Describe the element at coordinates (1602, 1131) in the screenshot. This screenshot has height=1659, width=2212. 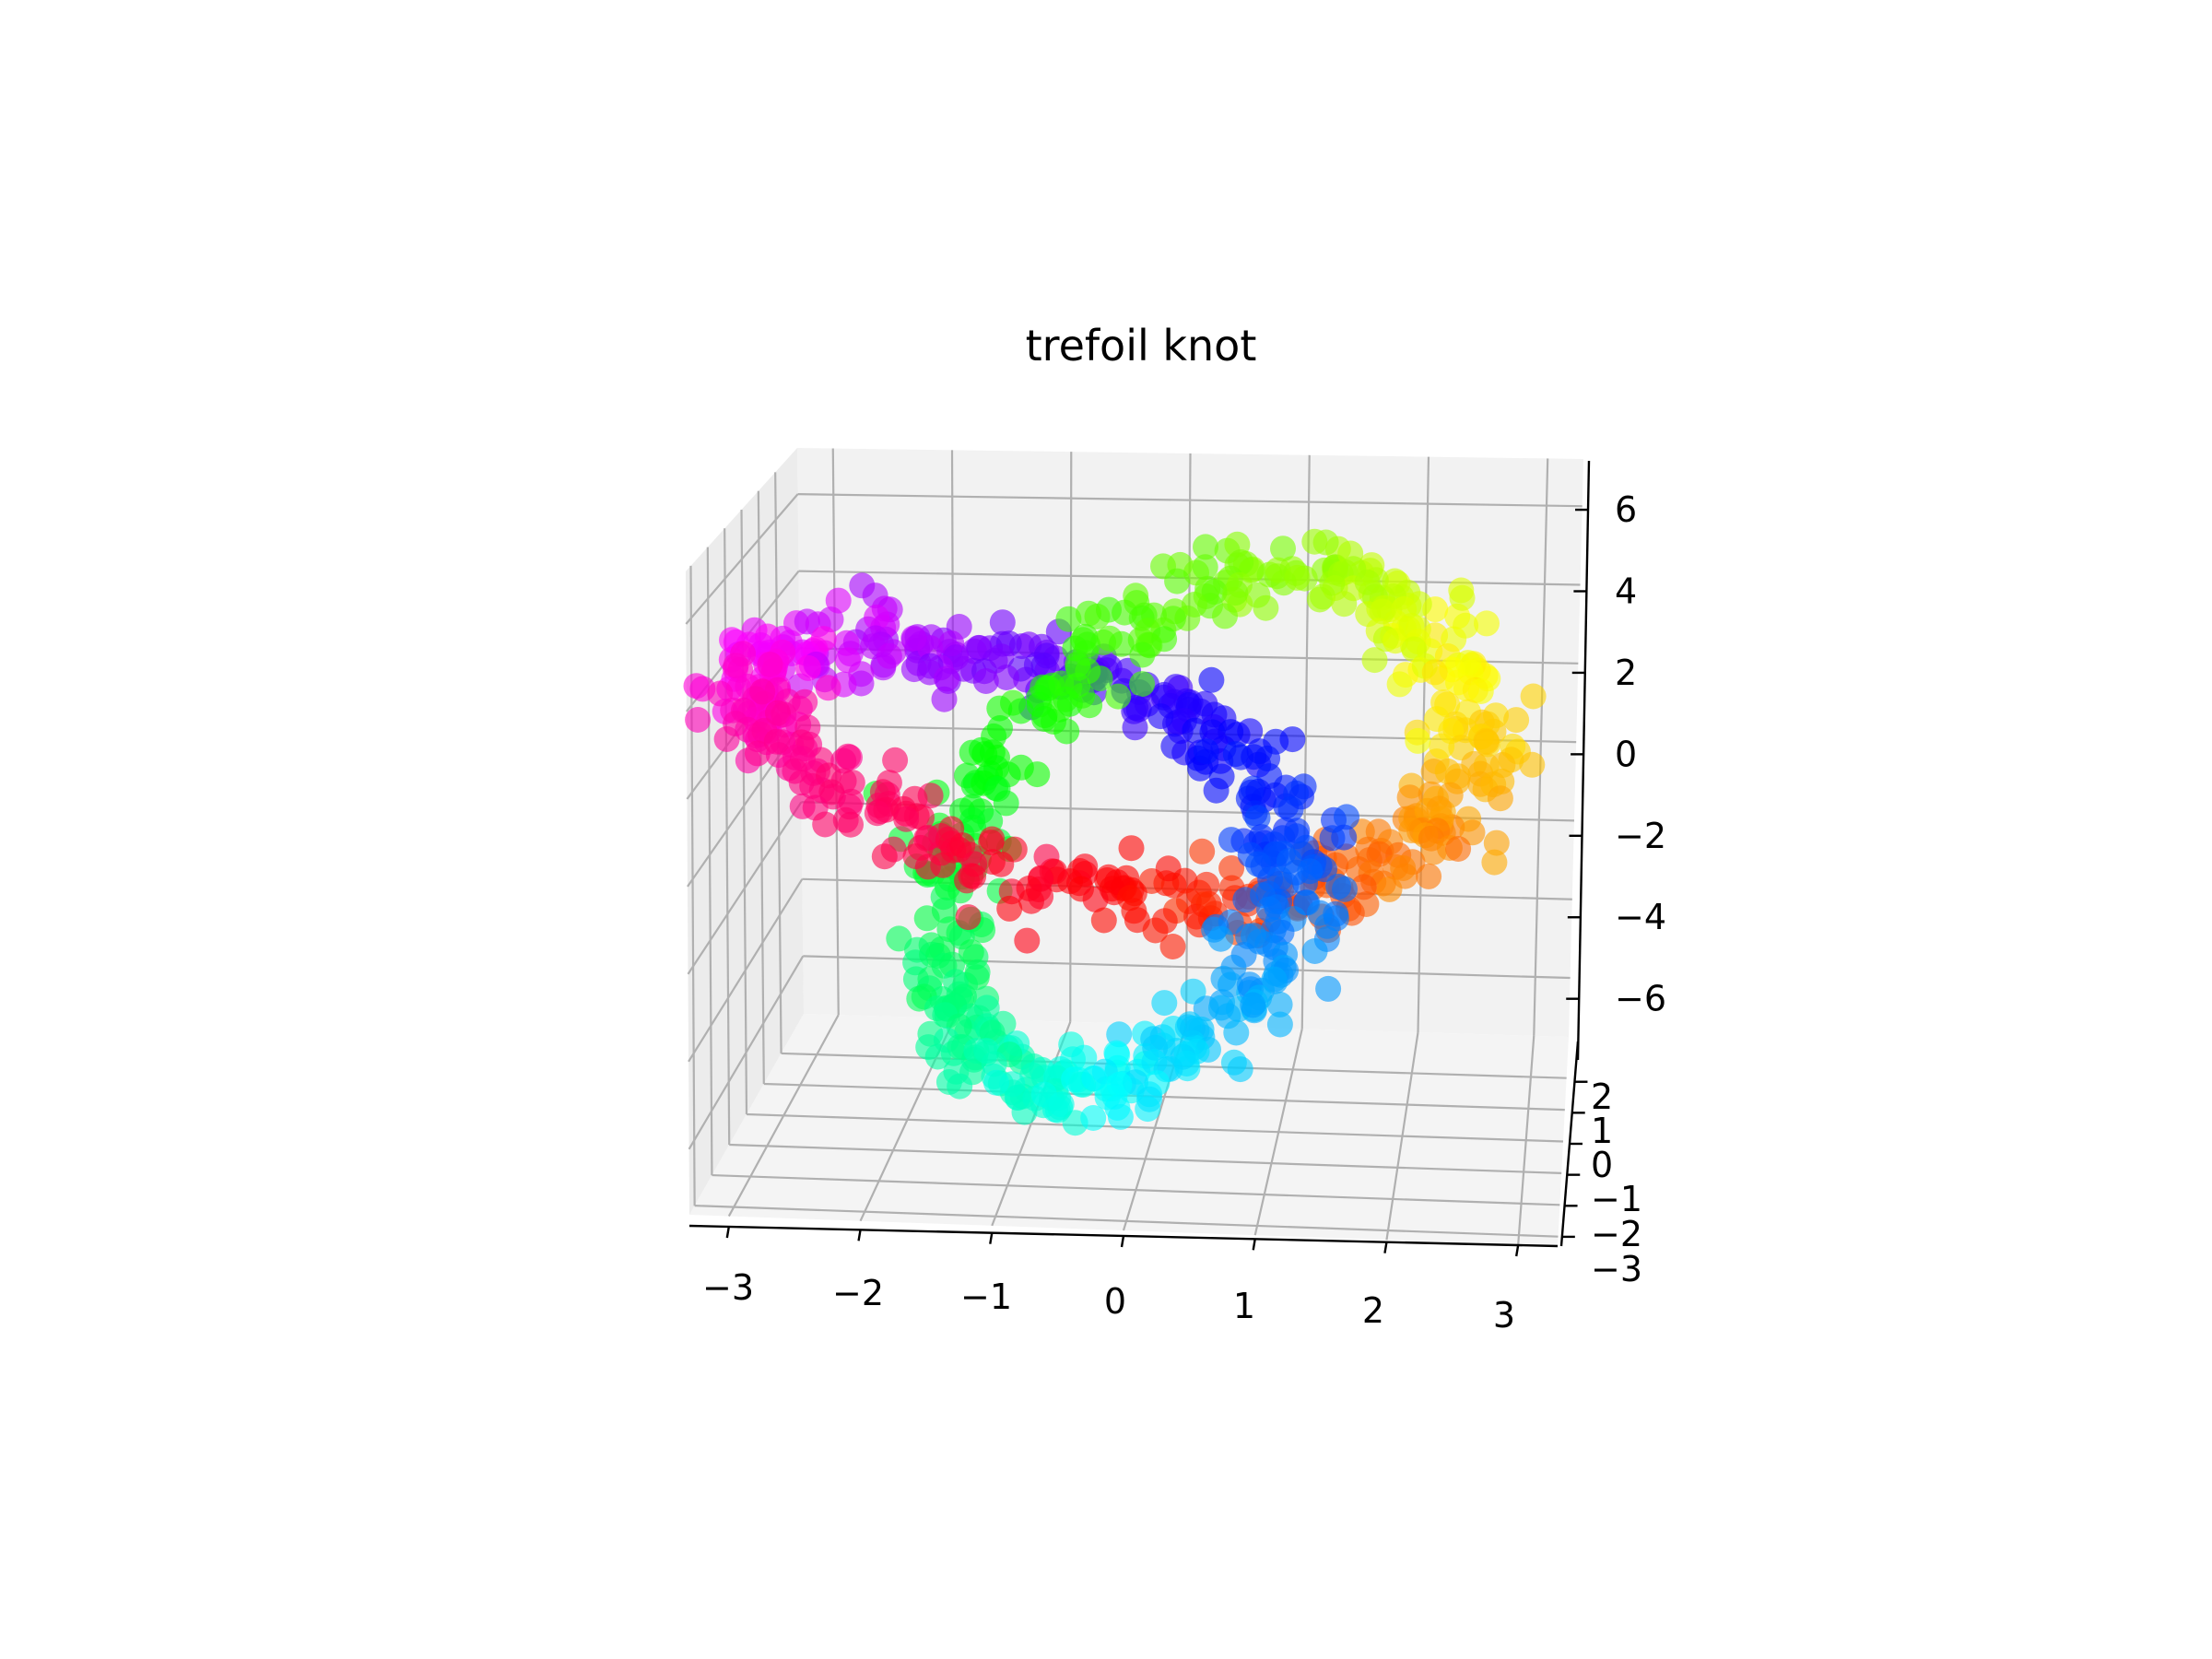
I see `y-tick-label: 1` at that location.